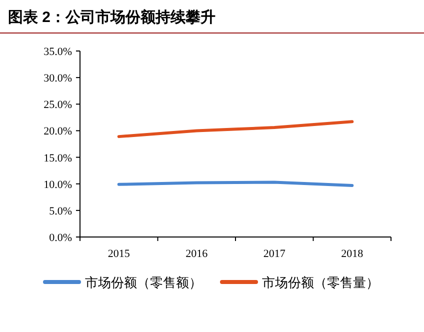  Describe the element at coordinates (143, 282) in the screenshot. I see `legend-label: 市场份额（零售额）` at that location.